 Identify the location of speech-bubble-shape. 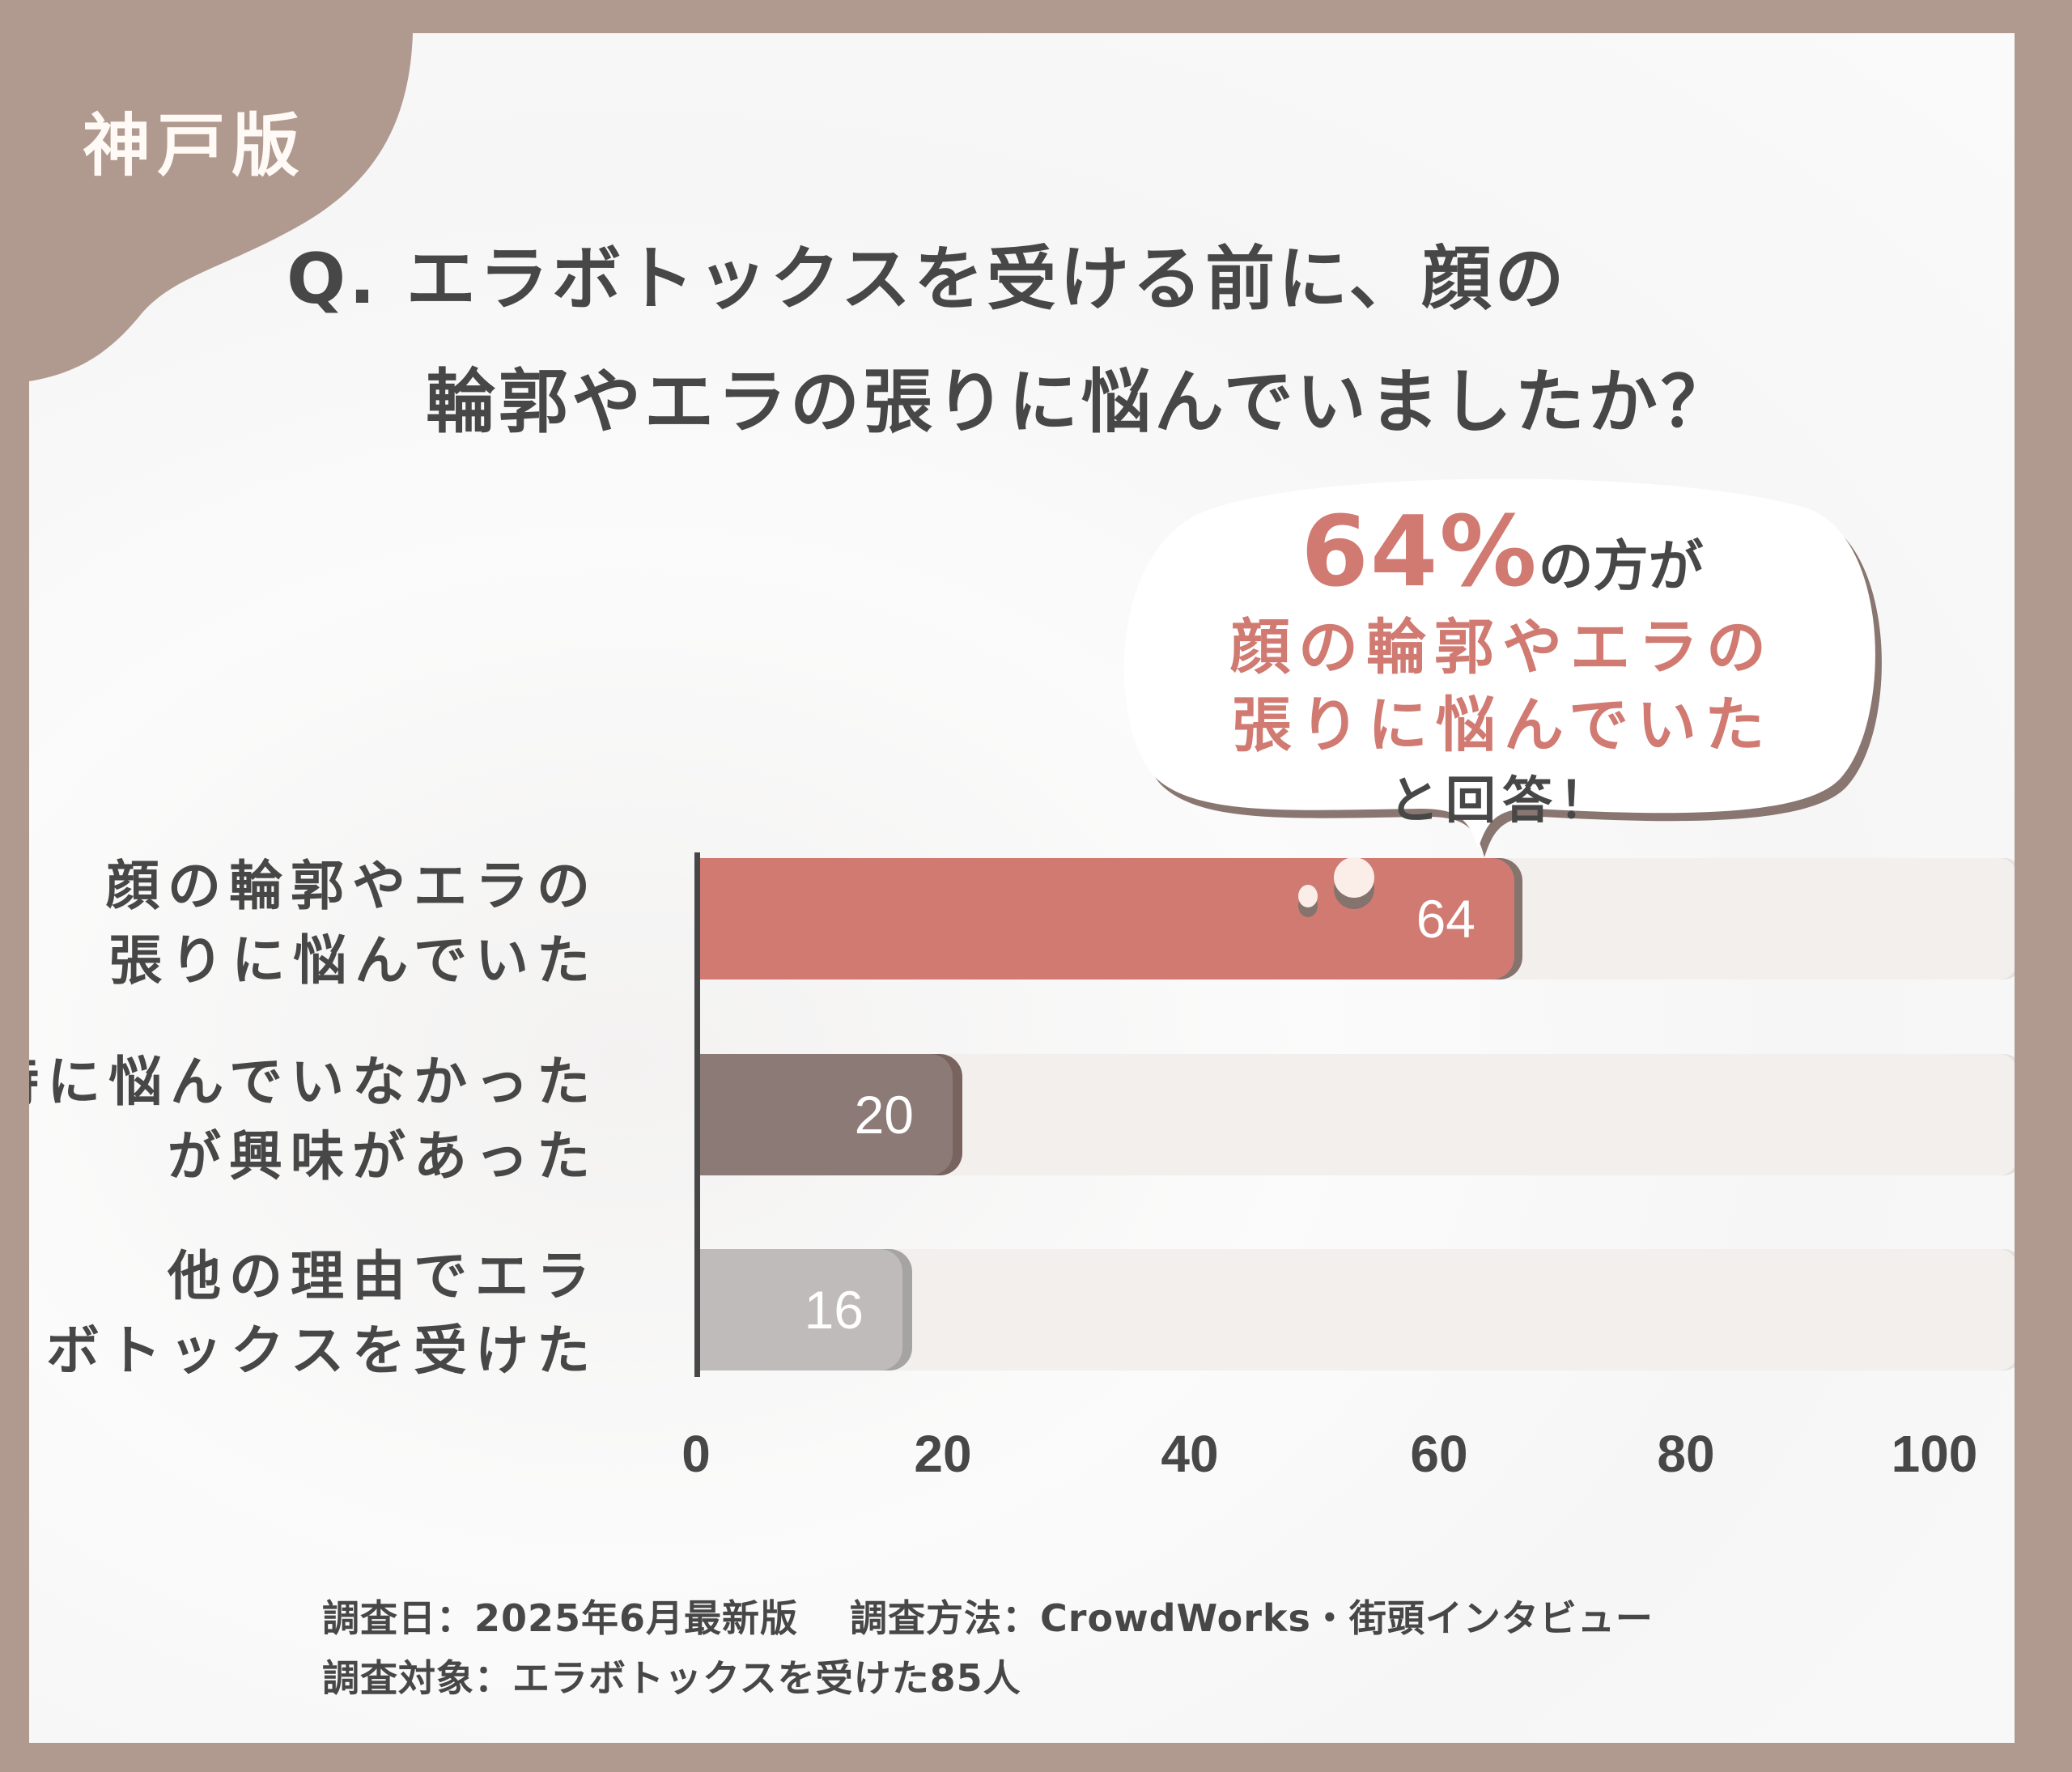
(1502, 668).